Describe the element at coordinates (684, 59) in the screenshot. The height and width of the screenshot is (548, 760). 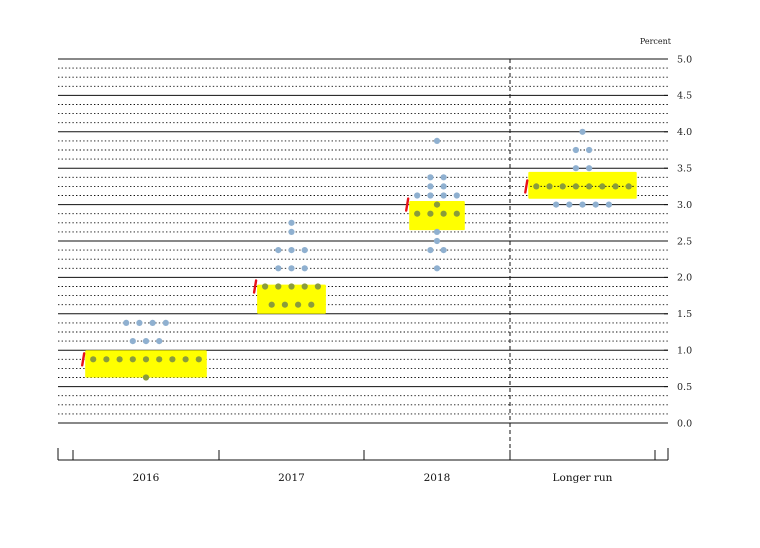
I see `y-tick-label: 5.0` at that location.